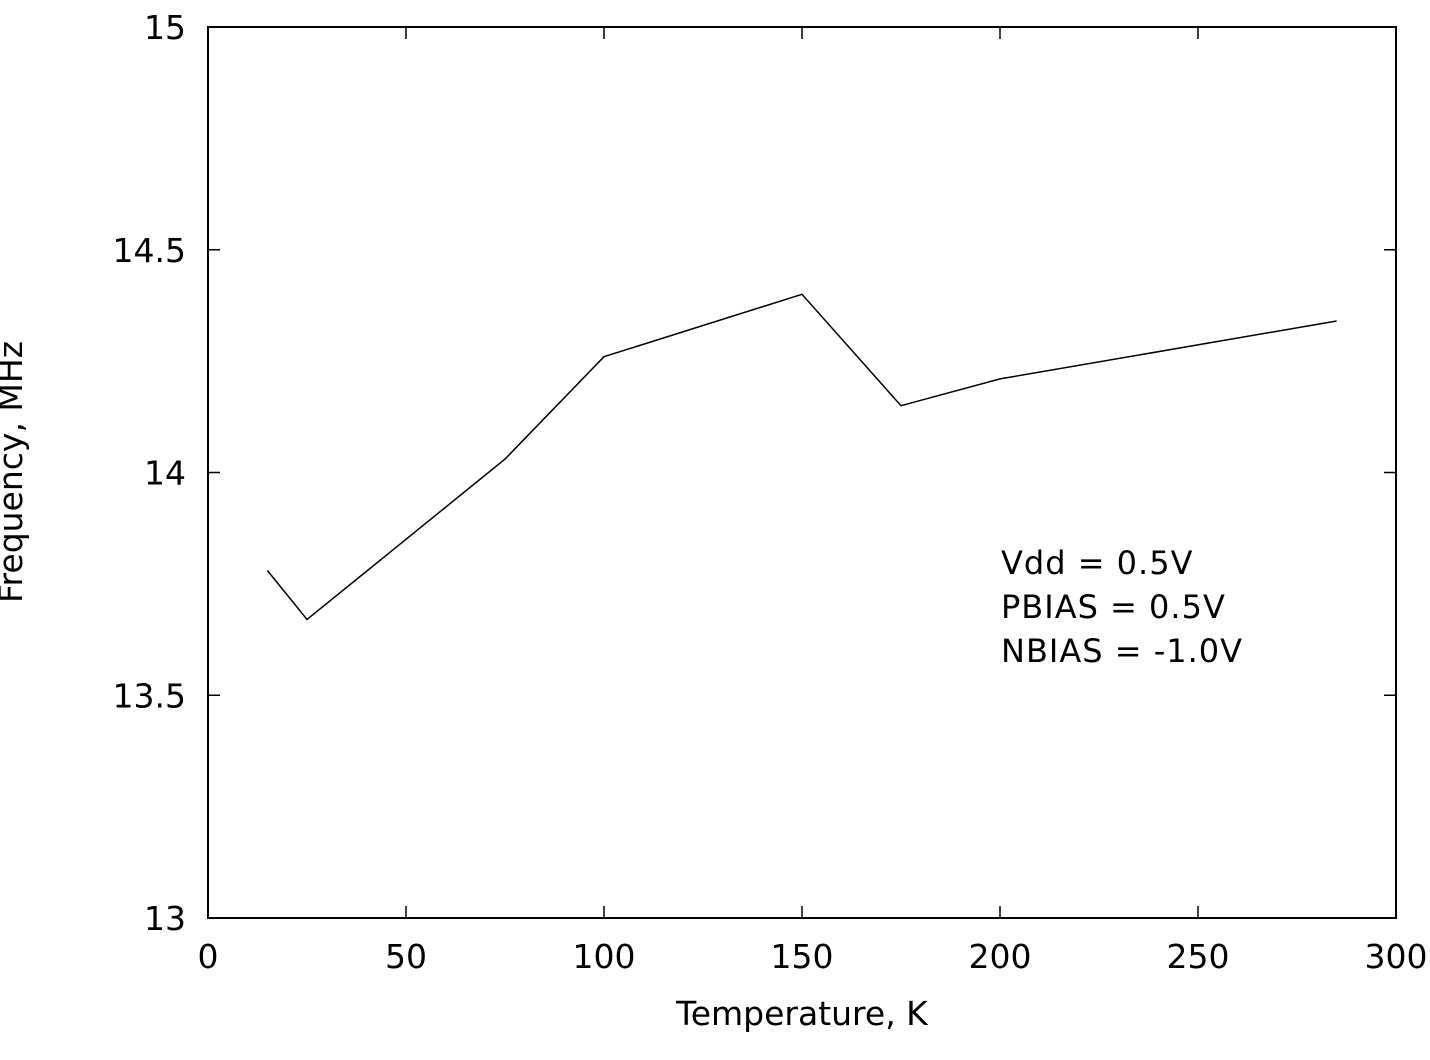  Describe the element at coordinates (165, 473) in the screenshot. I see `y-tick-label: 14` at that location.